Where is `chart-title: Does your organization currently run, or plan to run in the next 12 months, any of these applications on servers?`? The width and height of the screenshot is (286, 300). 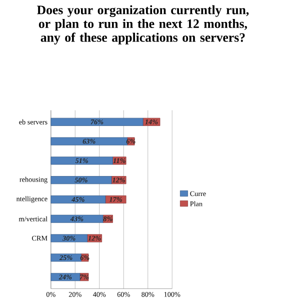
chart-title: Does your organization currently run, or plan to run in the next 12 months, any of these applications on servers? is located at coordinates (143, 24).